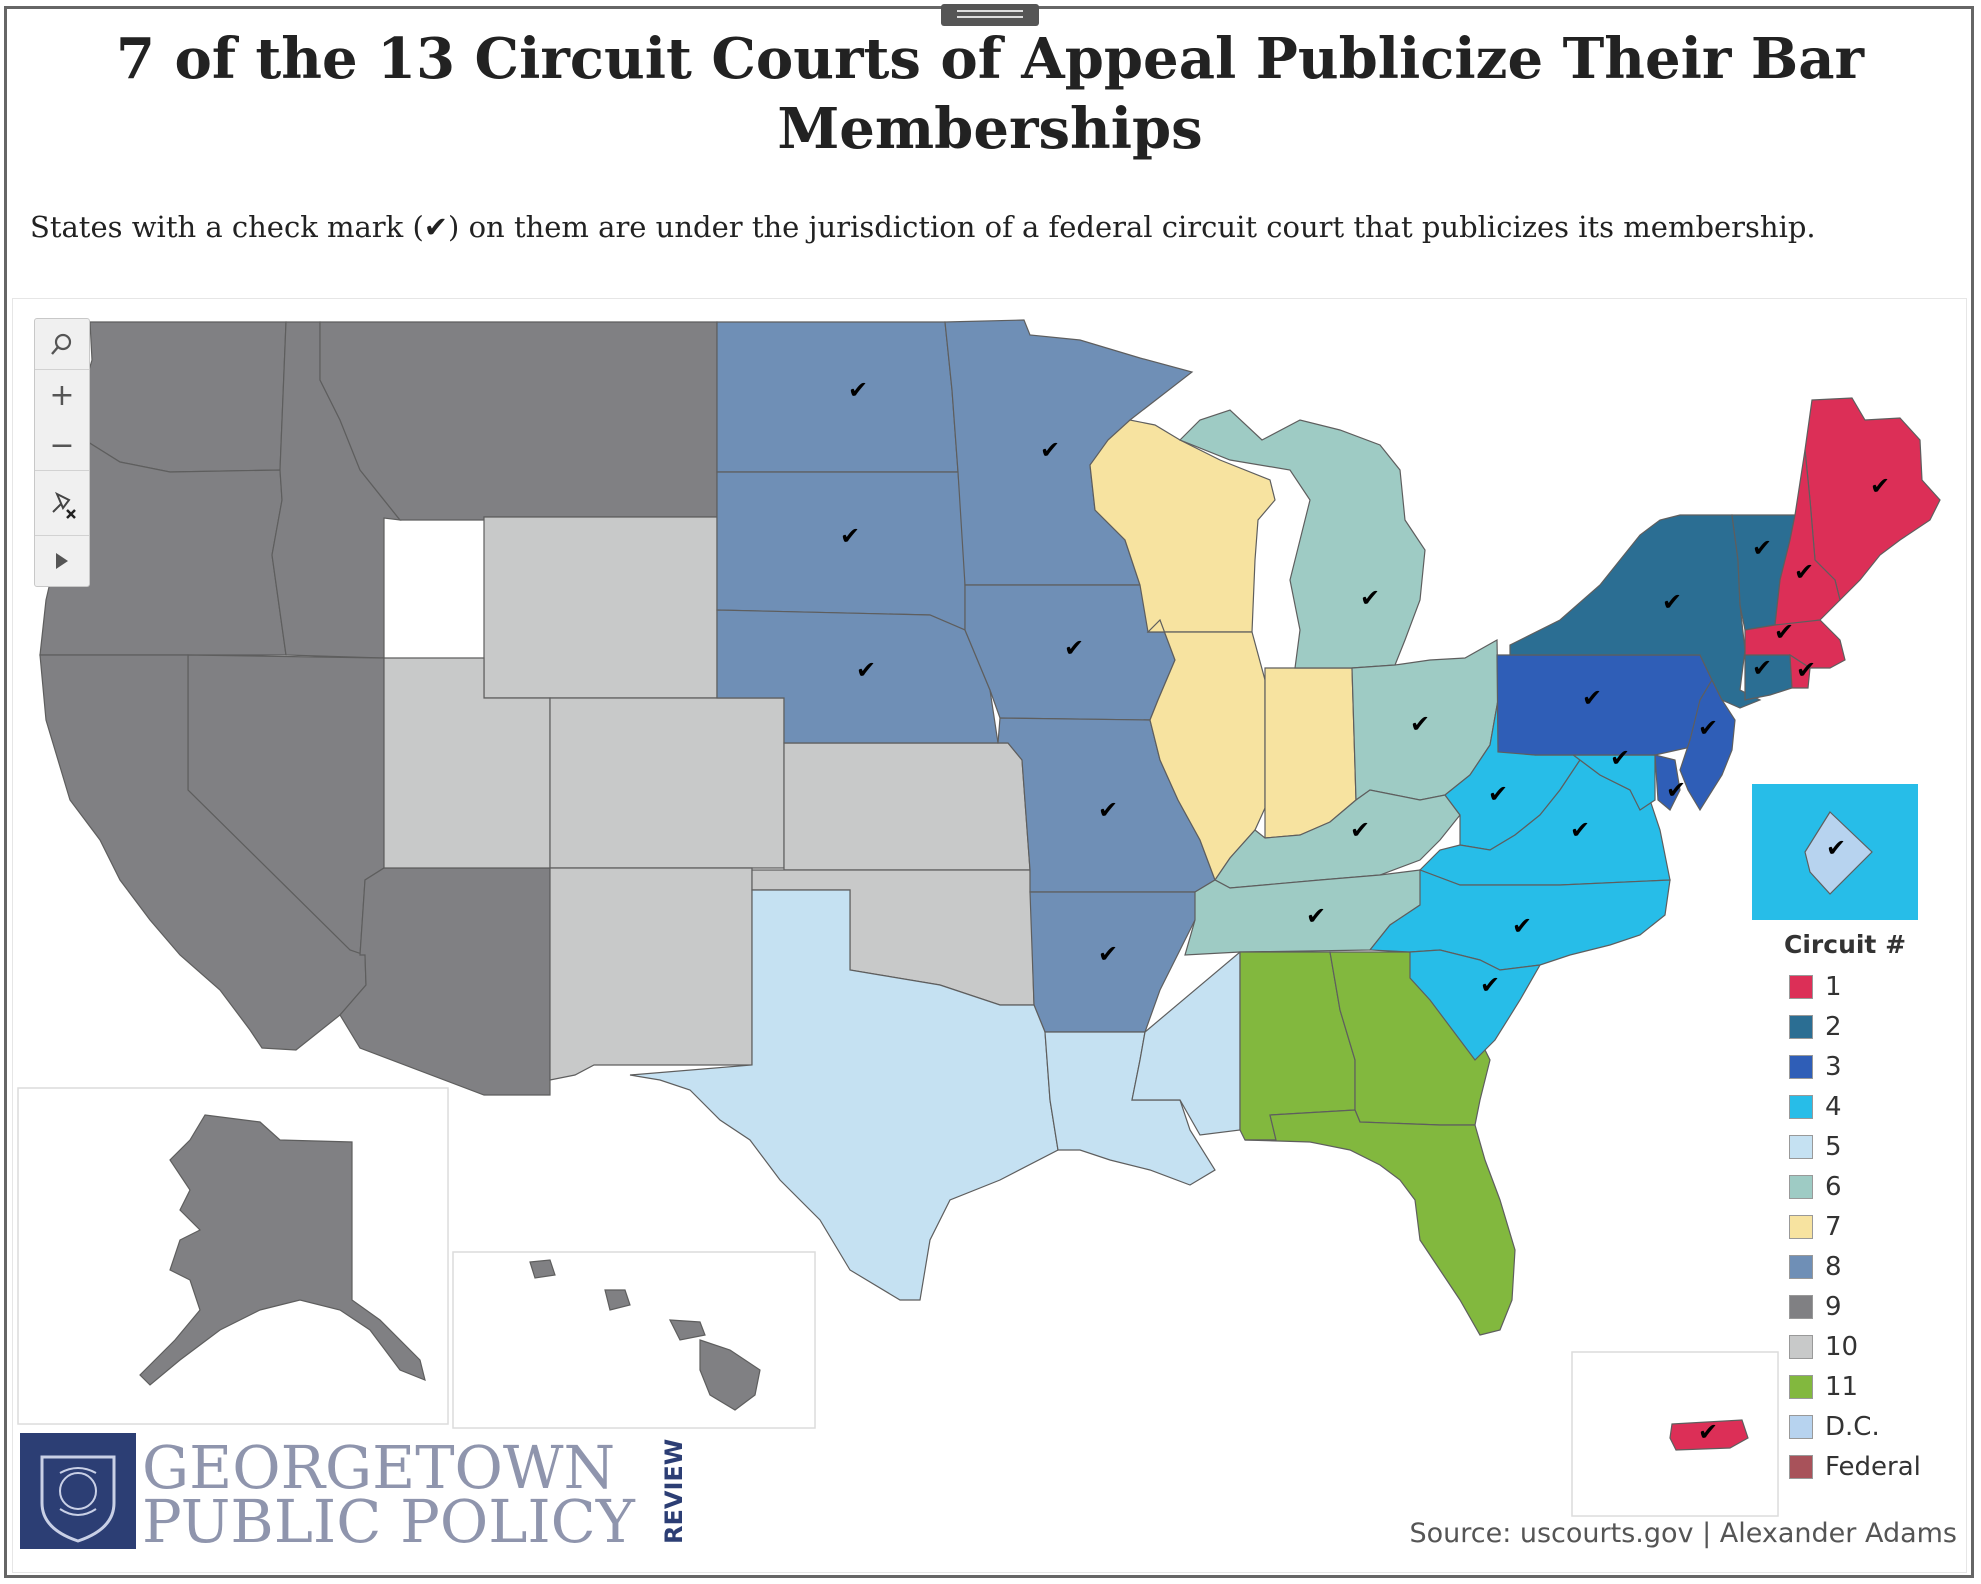 This screenshot has height=1584, width=1981. I want to click on check-mark-arkansas: ✔, so click(1108, 954).